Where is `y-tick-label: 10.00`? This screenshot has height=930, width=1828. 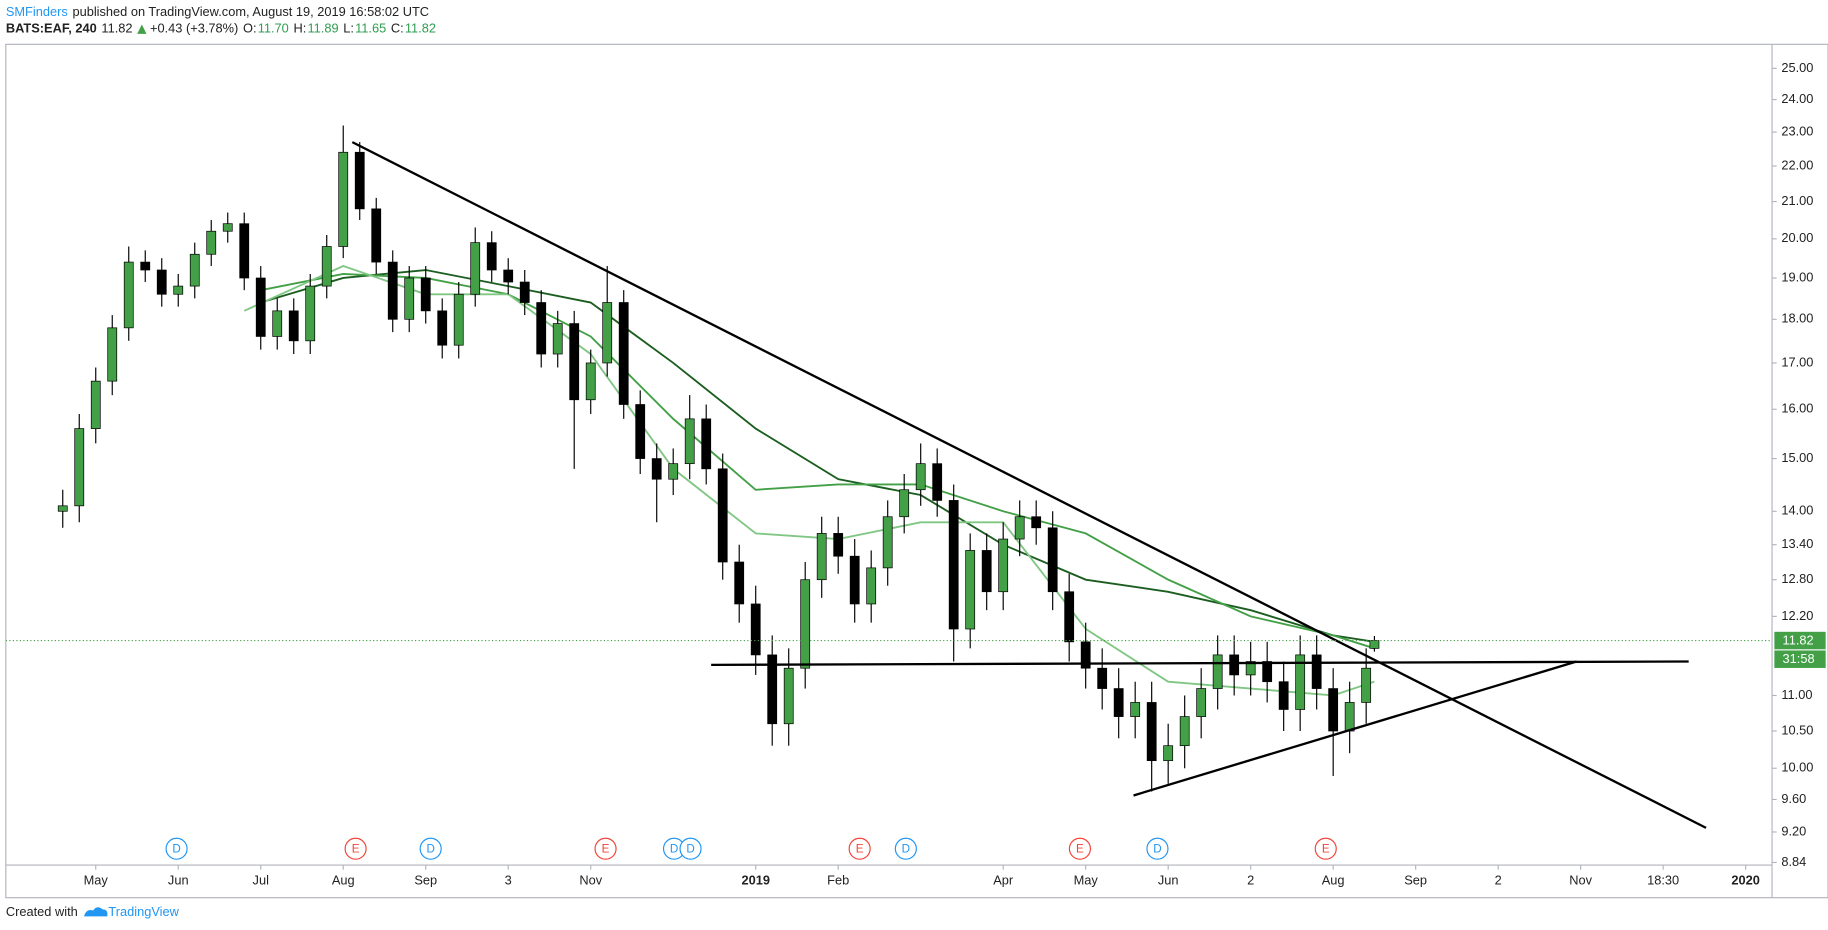 y-tick-label: 10.00 is located at coordinates (1797, 767).